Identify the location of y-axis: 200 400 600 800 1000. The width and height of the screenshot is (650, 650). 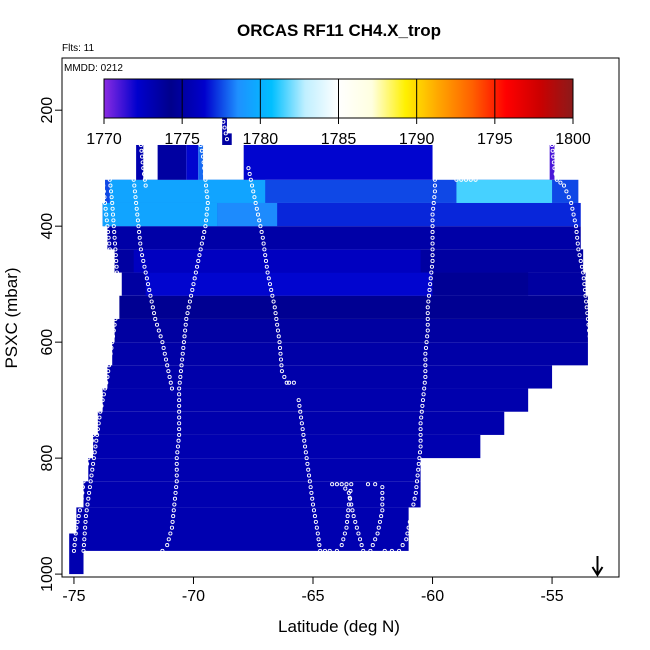
(51, 344).